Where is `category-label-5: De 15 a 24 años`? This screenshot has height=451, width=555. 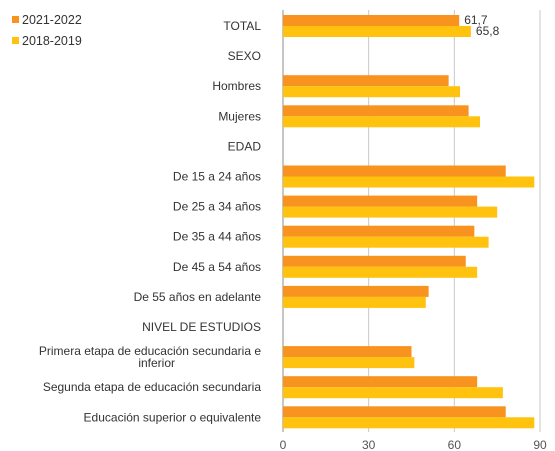 category-label-5: De 15 a 24 años is located at coordinates (217, 177).